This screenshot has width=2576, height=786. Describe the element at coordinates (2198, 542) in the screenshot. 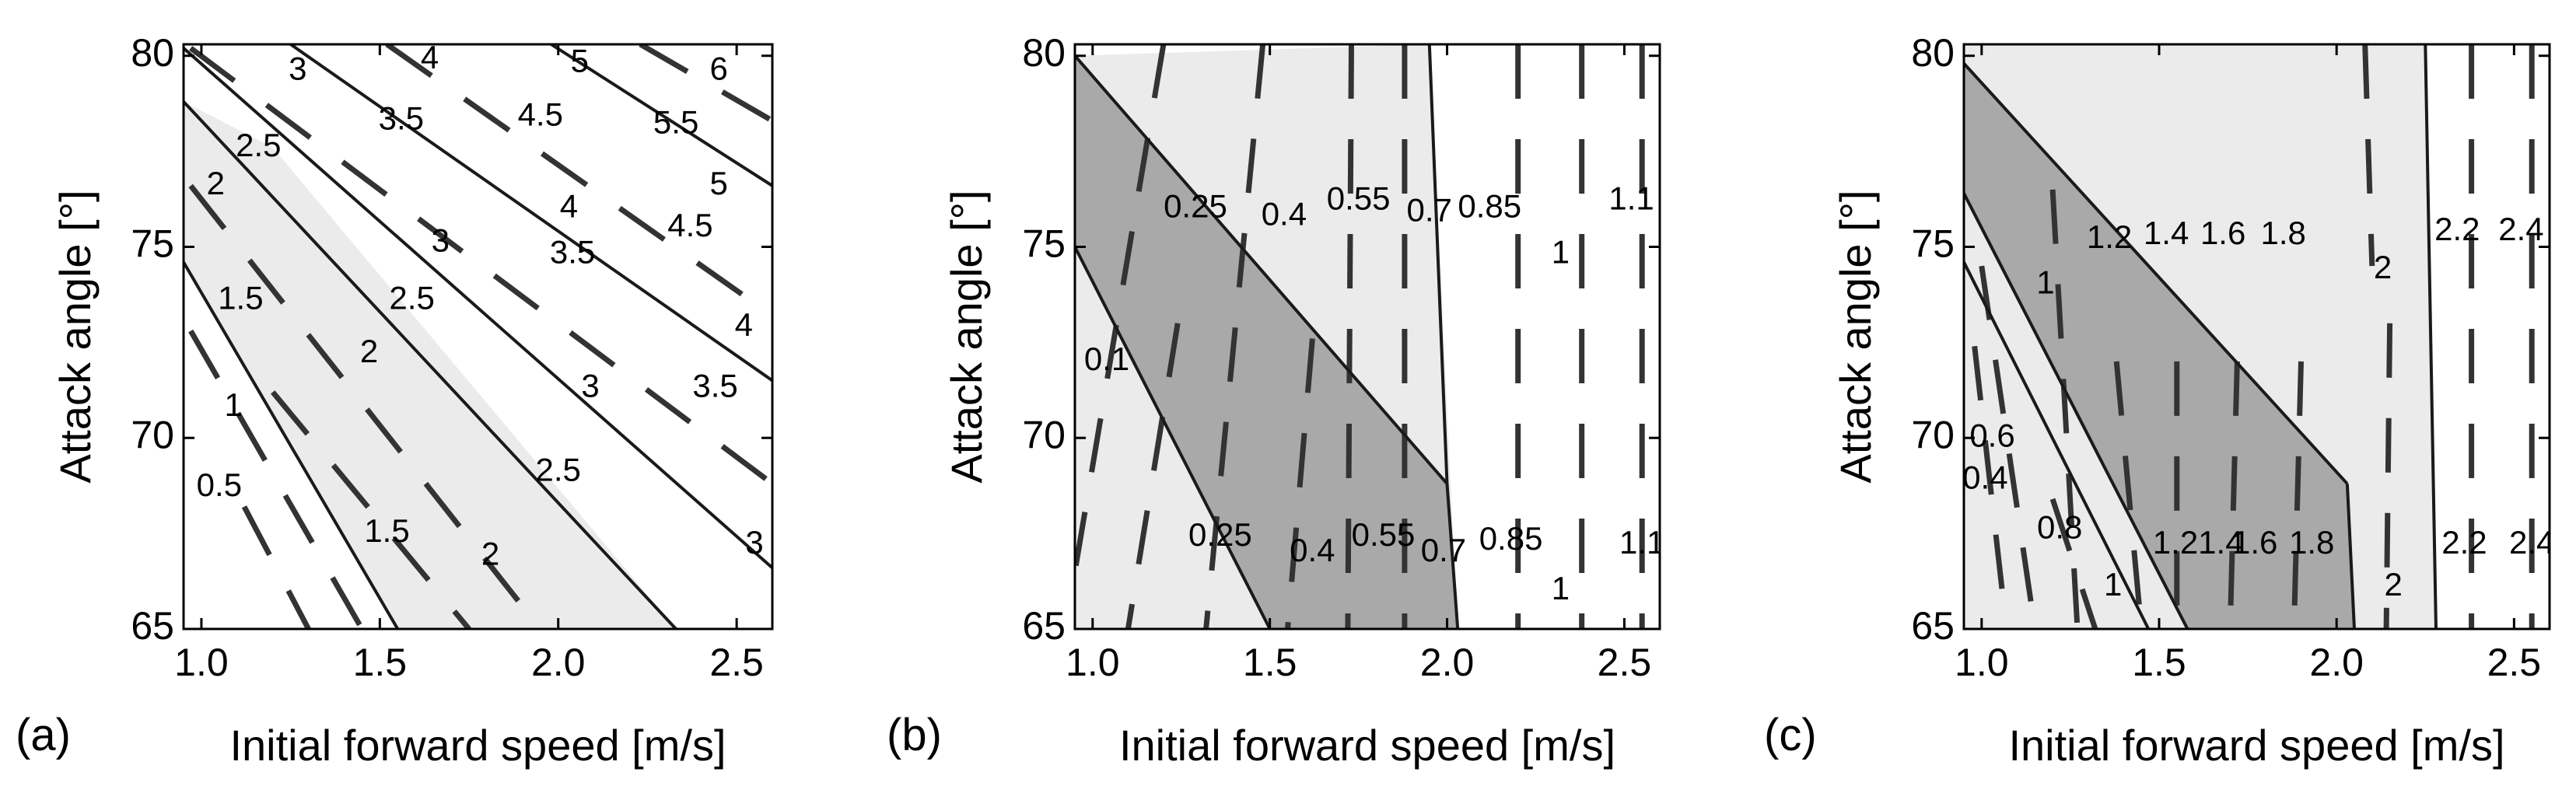

I see `contour-label: 1.21.4` at that location.